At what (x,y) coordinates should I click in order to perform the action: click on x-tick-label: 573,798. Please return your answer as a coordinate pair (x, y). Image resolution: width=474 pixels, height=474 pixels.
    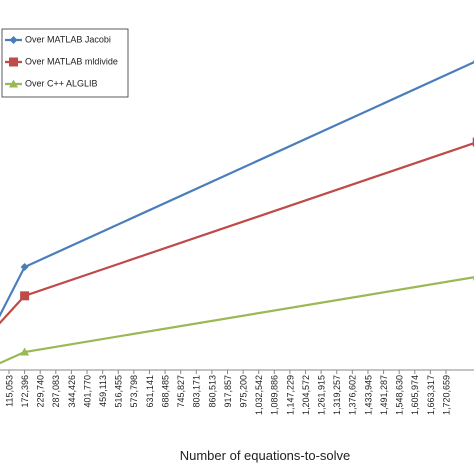
    Looking at the image, I should click on (134, 391).